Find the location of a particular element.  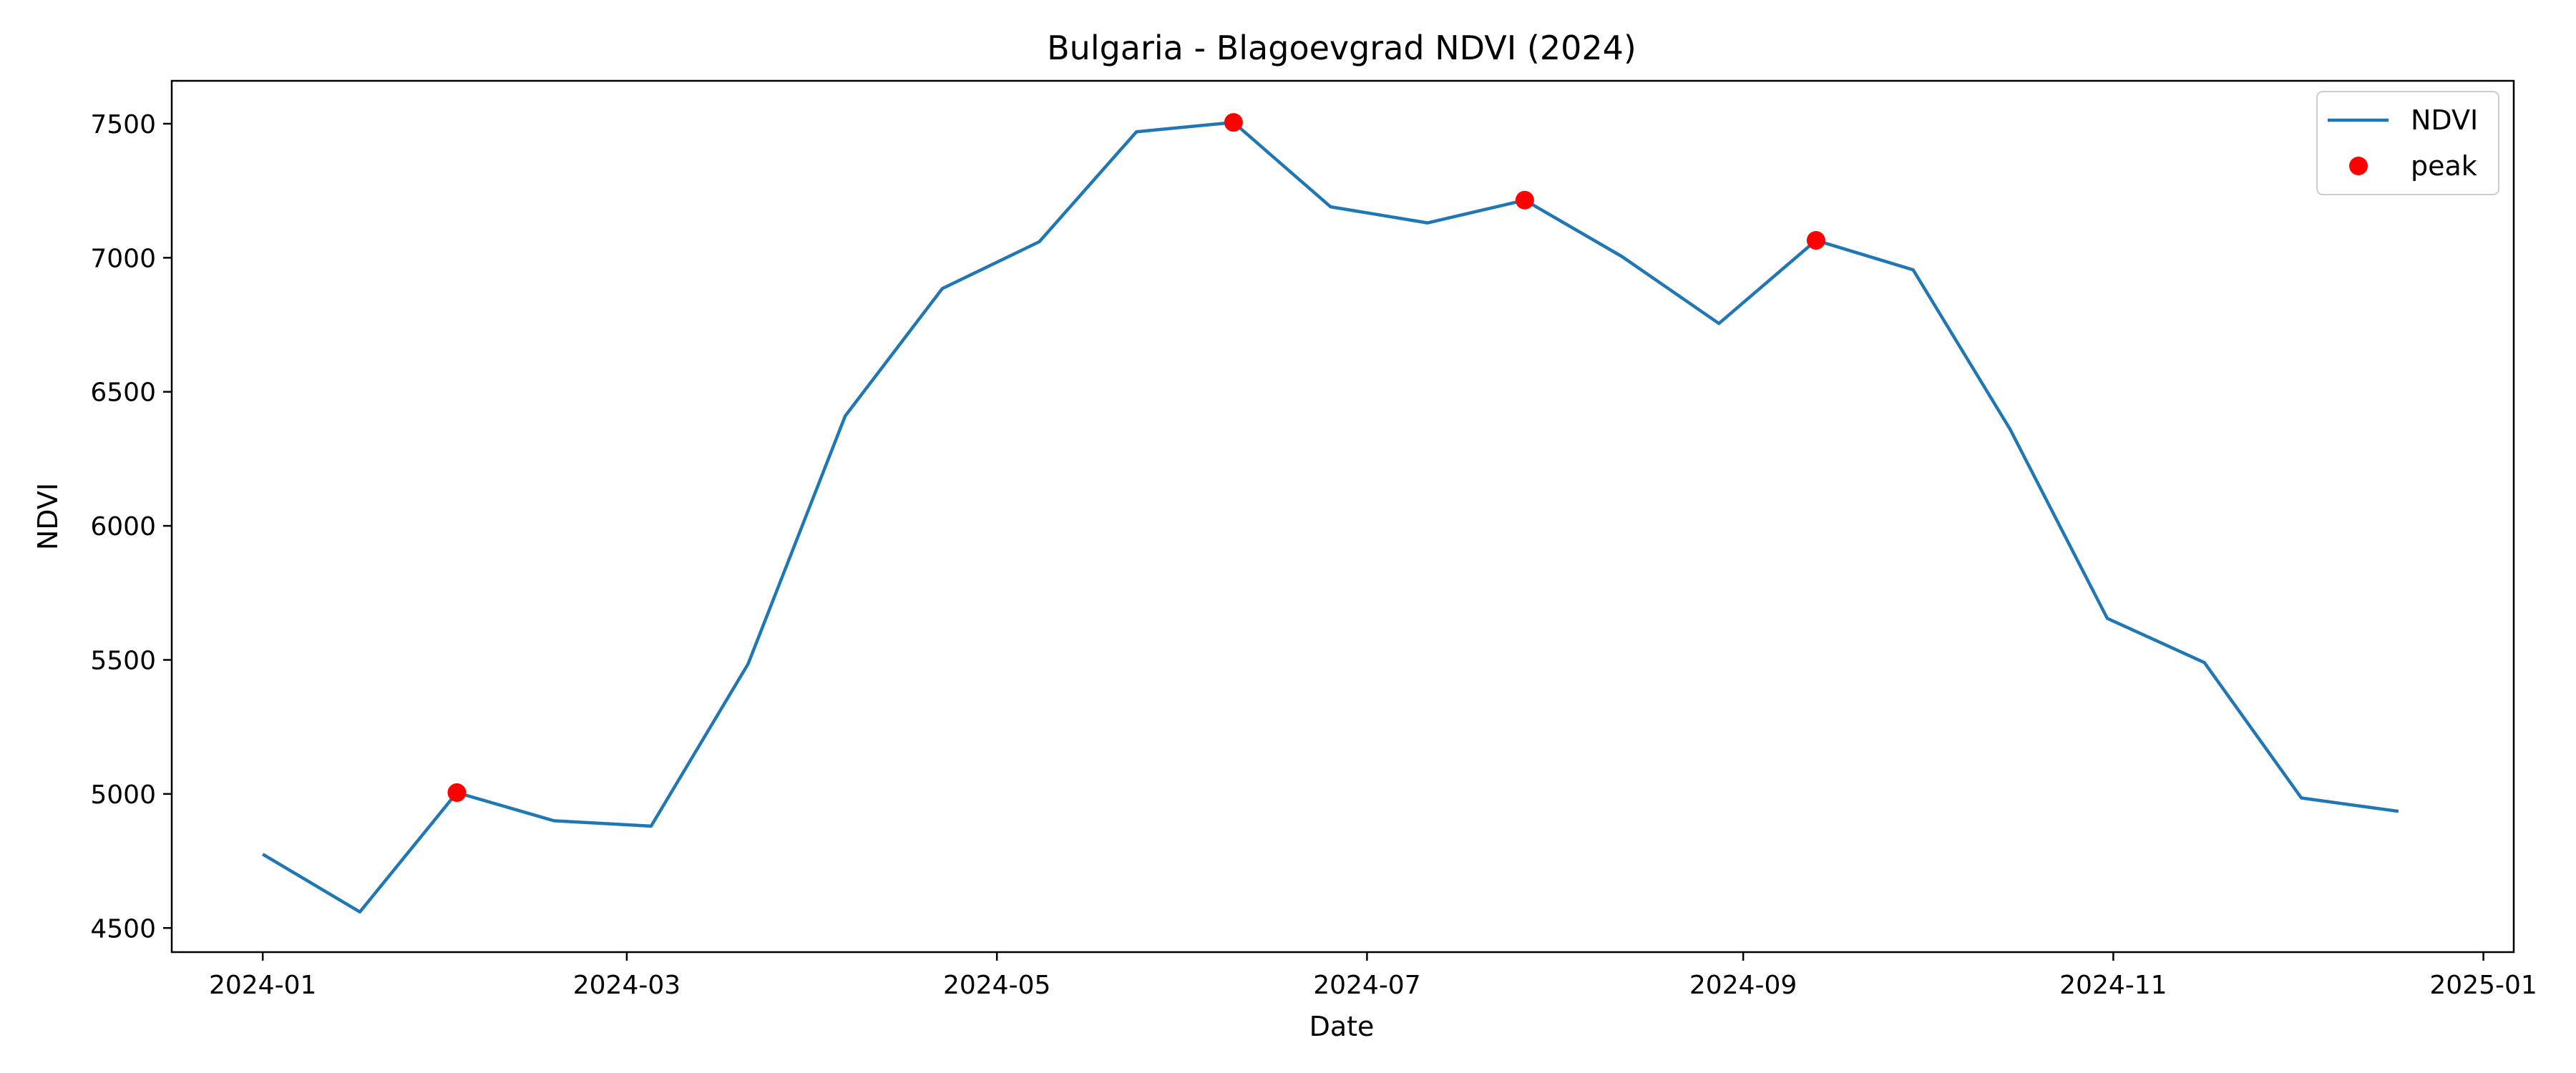

y-axis-label: NDVI is located at coordinates (48, 516).